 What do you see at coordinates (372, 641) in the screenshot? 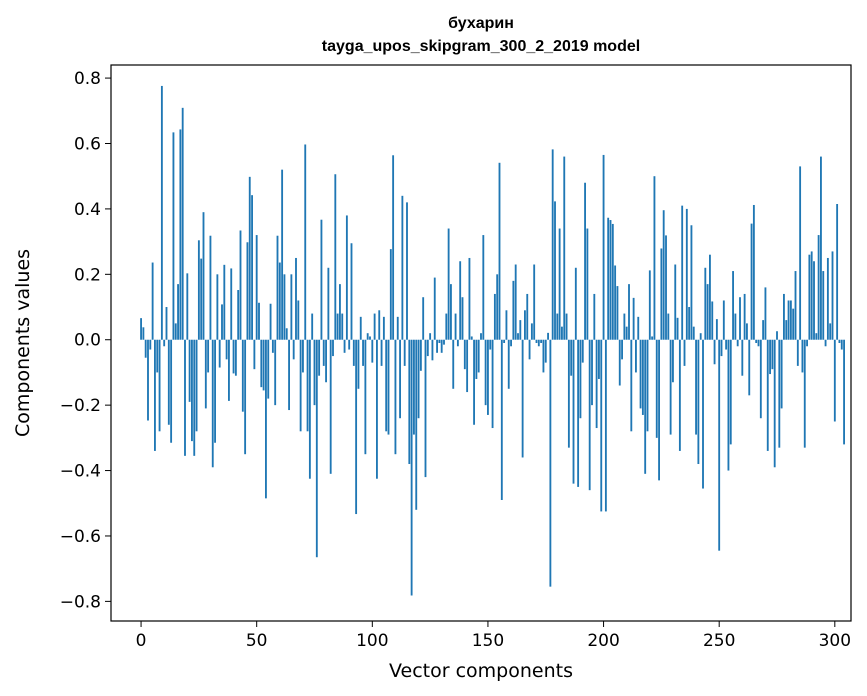
I see `x-tick-label: 100` at bounding box center [372, 641].